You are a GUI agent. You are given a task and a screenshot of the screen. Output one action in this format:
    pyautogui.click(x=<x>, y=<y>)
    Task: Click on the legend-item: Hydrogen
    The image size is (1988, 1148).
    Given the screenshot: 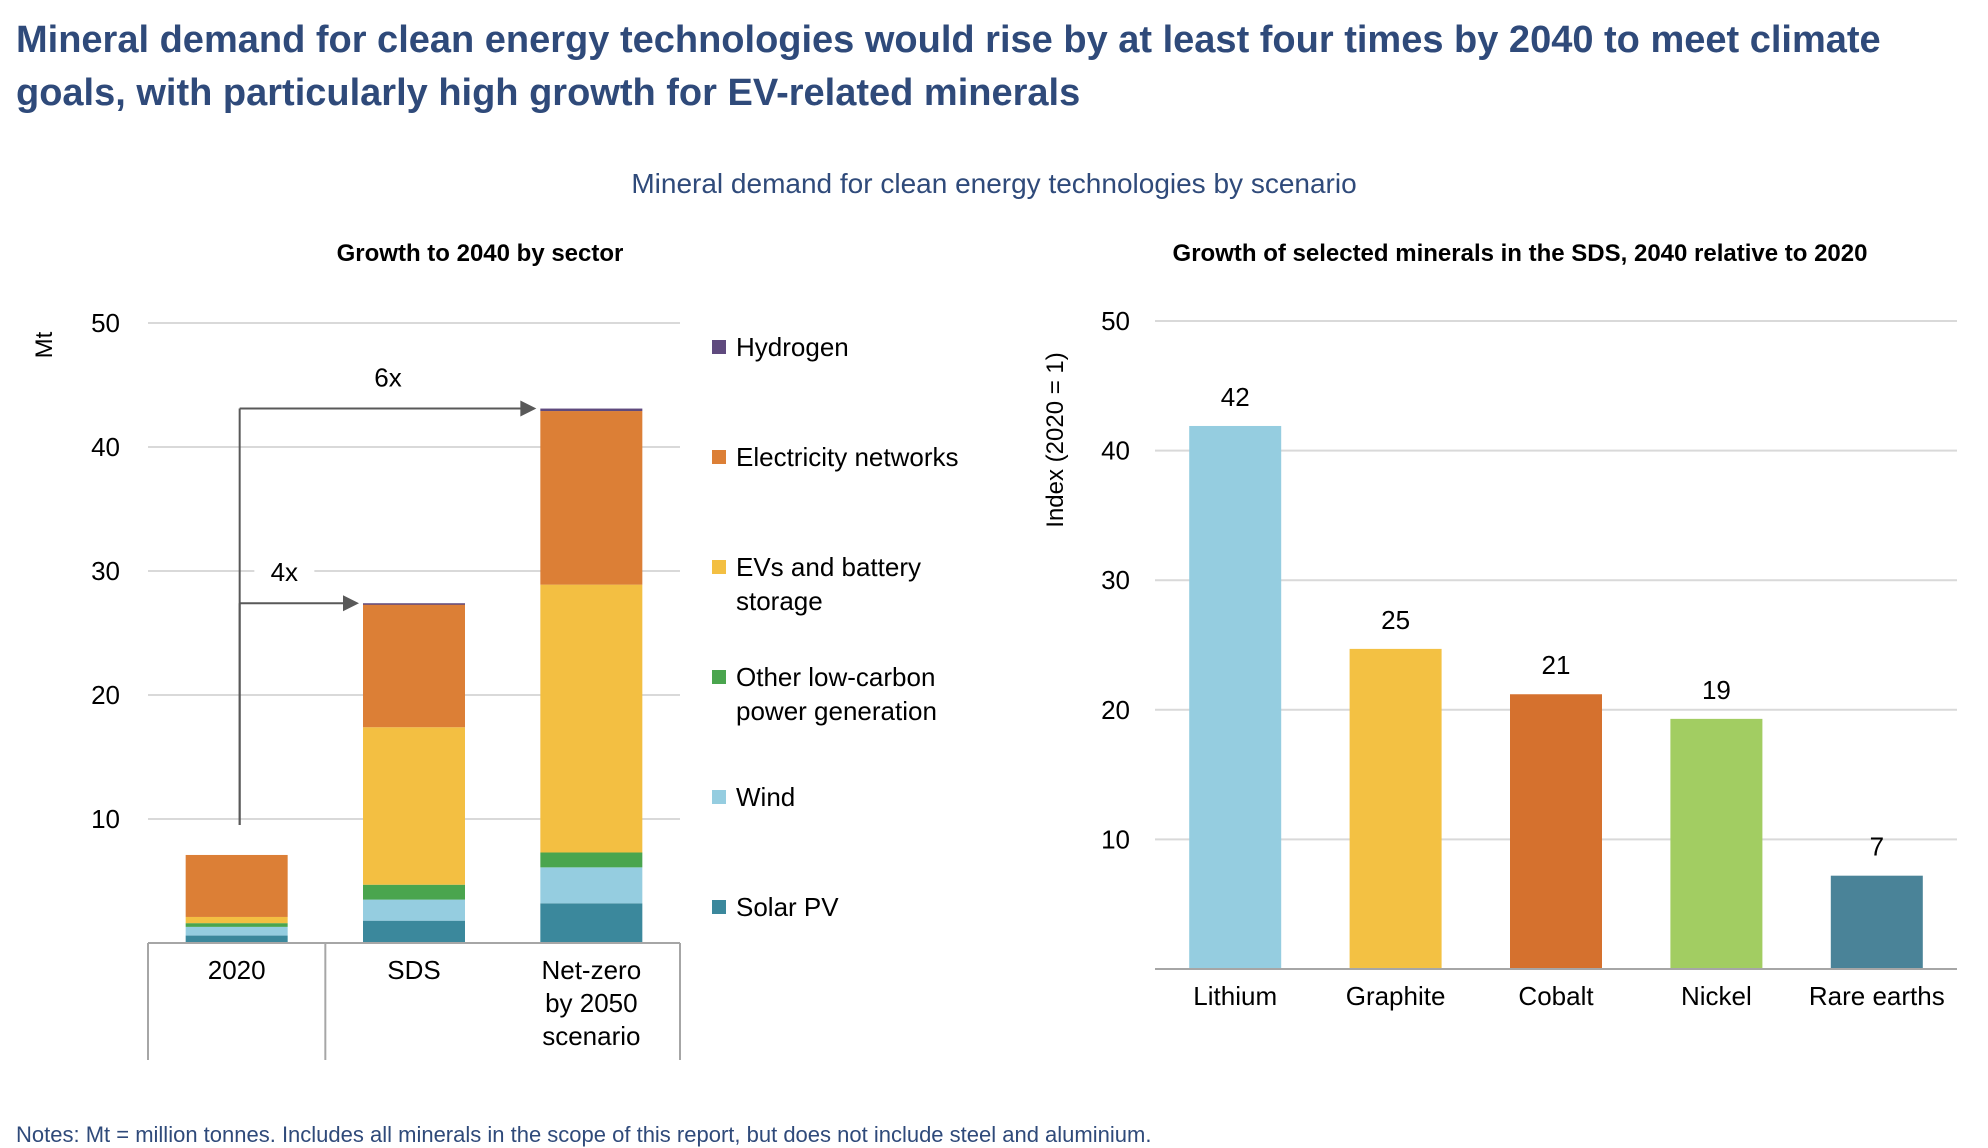 What is the action you would take?
    pyautogui.click(x=854, y=347)
    